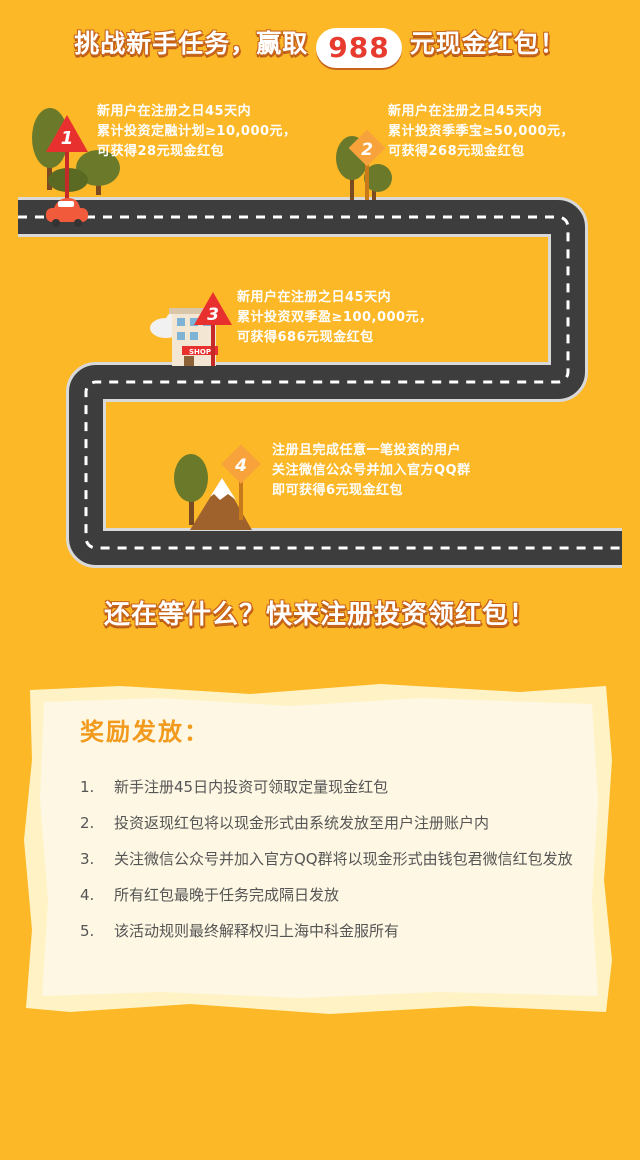 This screenshot has height=1160, width=640. Describe the element at coordinates (161, 151) in the screenshot. I see `task-line: 可获得28元现金红包` at that location.